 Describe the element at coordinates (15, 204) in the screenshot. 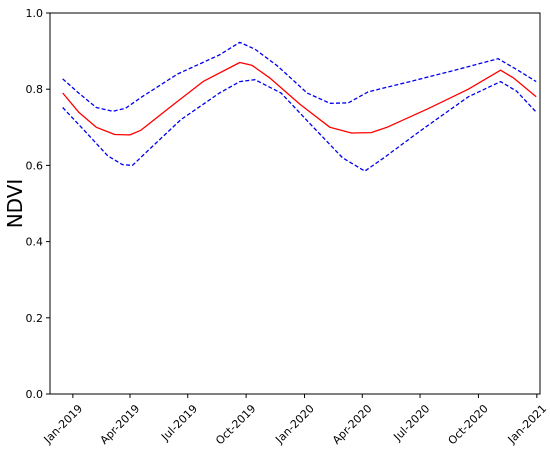

I see `y-axis-label: NDVI` at that location.